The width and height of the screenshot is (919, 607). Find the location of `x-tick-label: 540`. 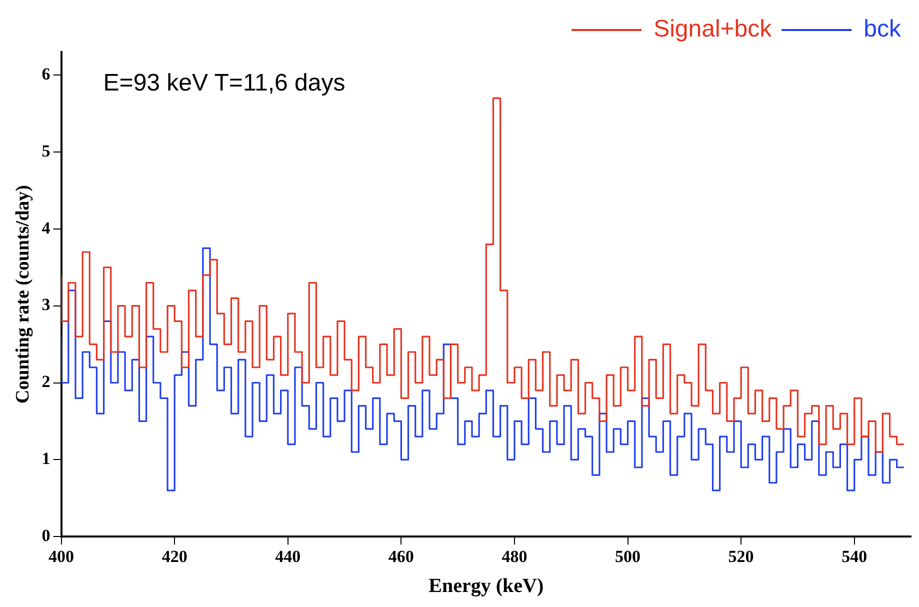

x-tick-label: 540 is located at coordinates (855, 556).